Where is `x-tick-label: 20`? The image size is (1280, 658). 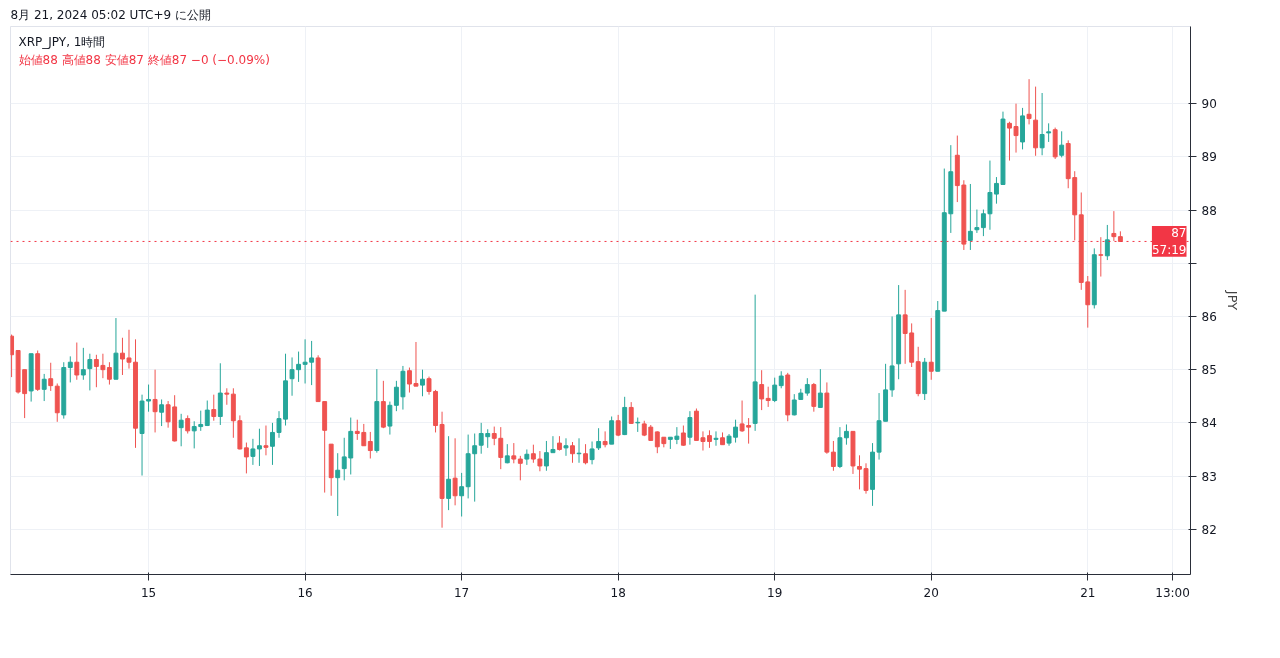 x-tick-label: 20 is located at coordinates (931, 592).